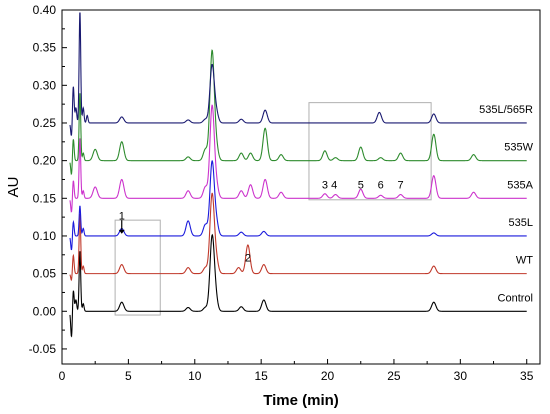 The image size is (550, 414). What do you see at coordinates (524, 261) in the screenshot?
I see `series-label: WT` at bounding box center [524, 261].